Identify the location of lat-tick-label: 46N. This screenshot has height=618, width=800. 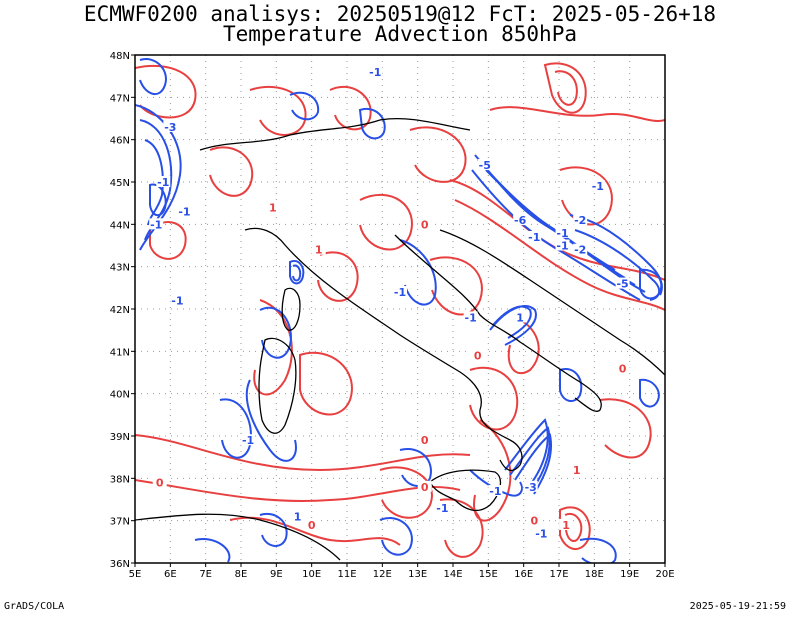
(120, 141).